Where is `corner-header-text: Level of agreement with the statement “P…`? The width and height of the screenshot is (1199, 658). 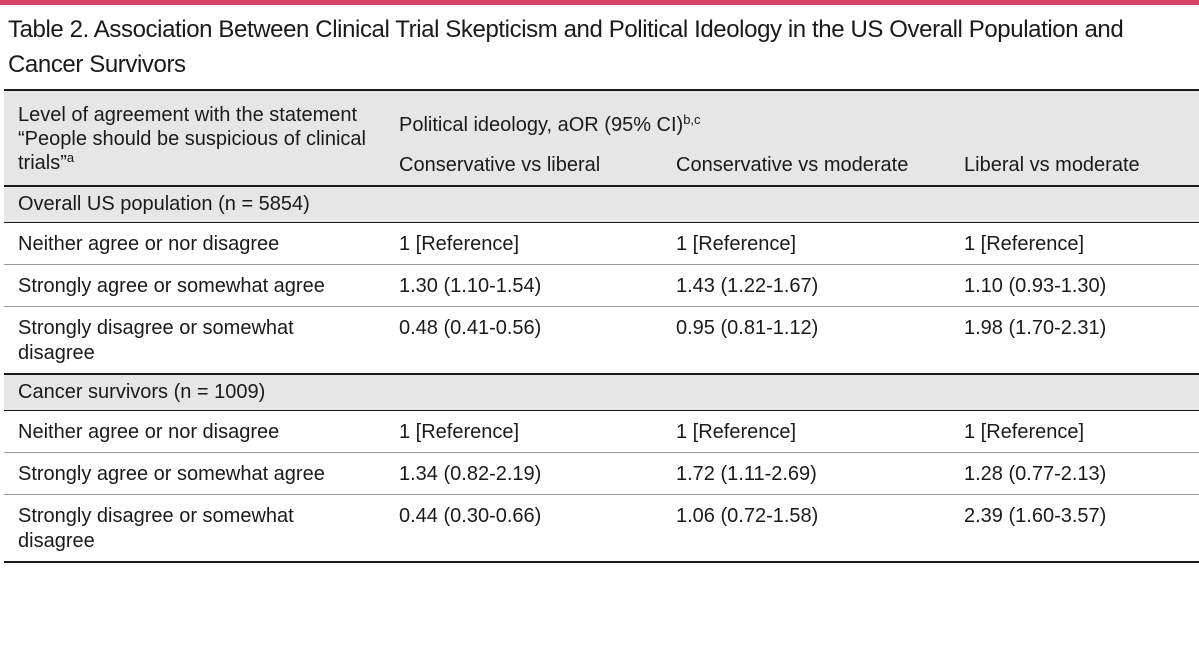
corner-header-text: Level of agreement with the statement “P… is located at coordinates (192, 139).